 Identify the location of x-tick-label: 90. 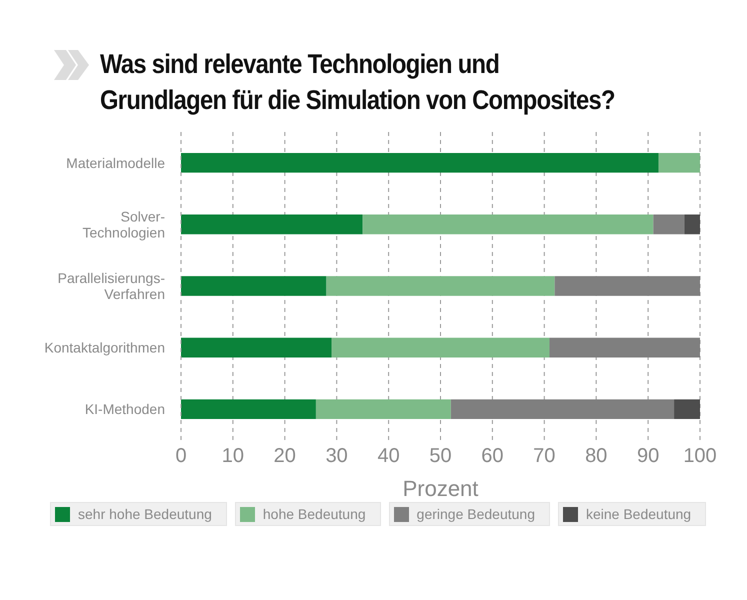
(648, 456).